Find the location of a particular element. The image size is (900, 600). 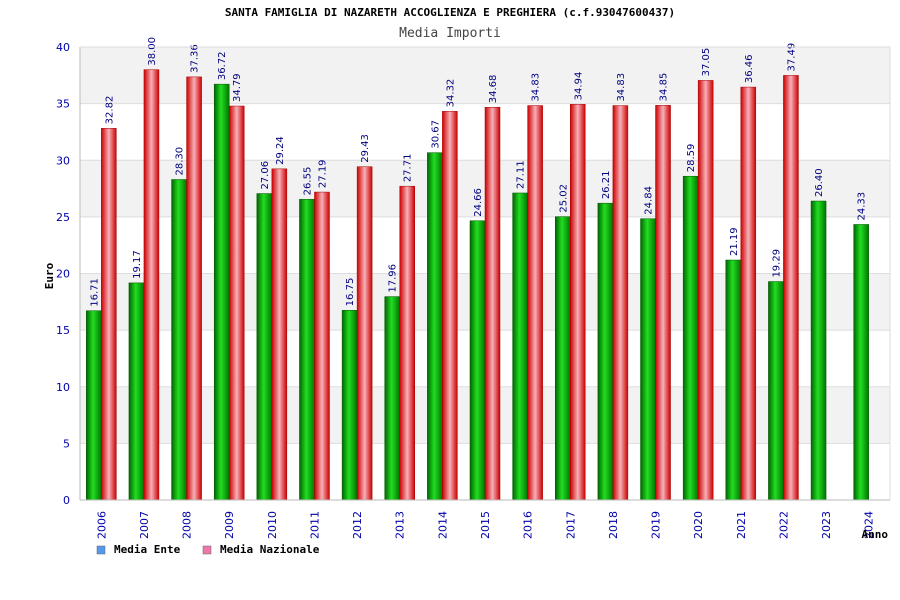

x-tick-label: 2017 is located at coordinates (570, 525).